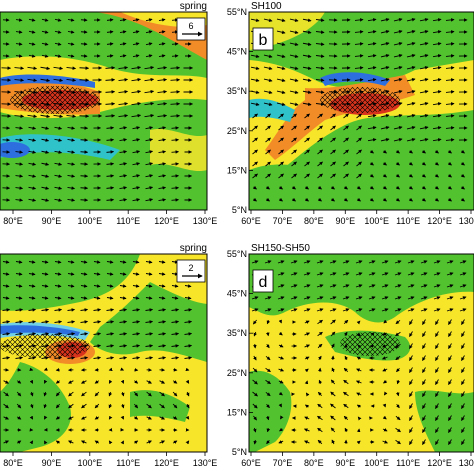  I want to click on x-tick-labels: 80°E 90°E 100°E 110°E 120°E 130°E, so click(110, 460).